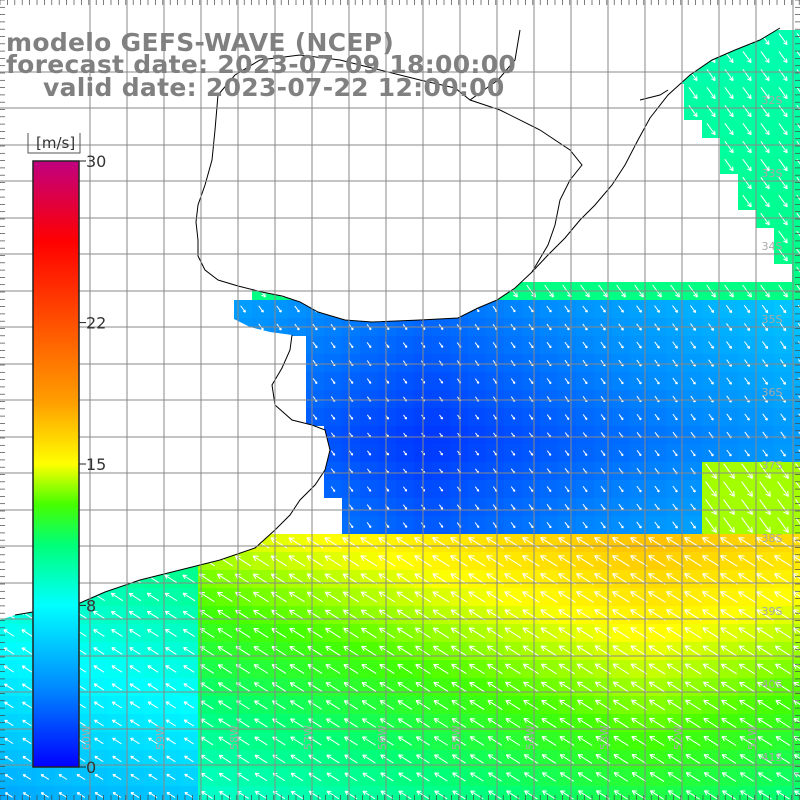 The image size is (800, 800). I want to click on latitude-label: 38S, so click(772, 538).